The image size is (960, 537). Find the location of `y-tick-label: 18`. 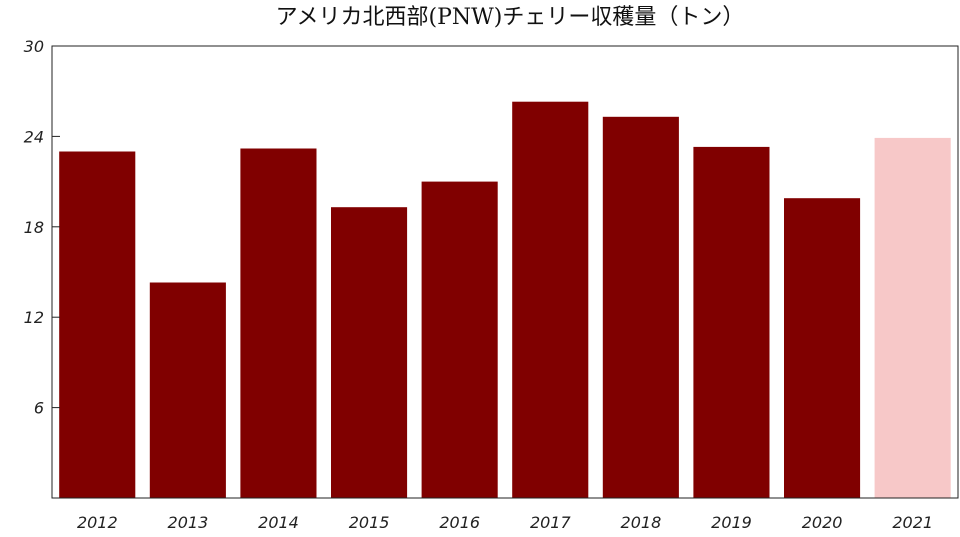

y-tick-label: 18 is located at coordinates (34, 227).